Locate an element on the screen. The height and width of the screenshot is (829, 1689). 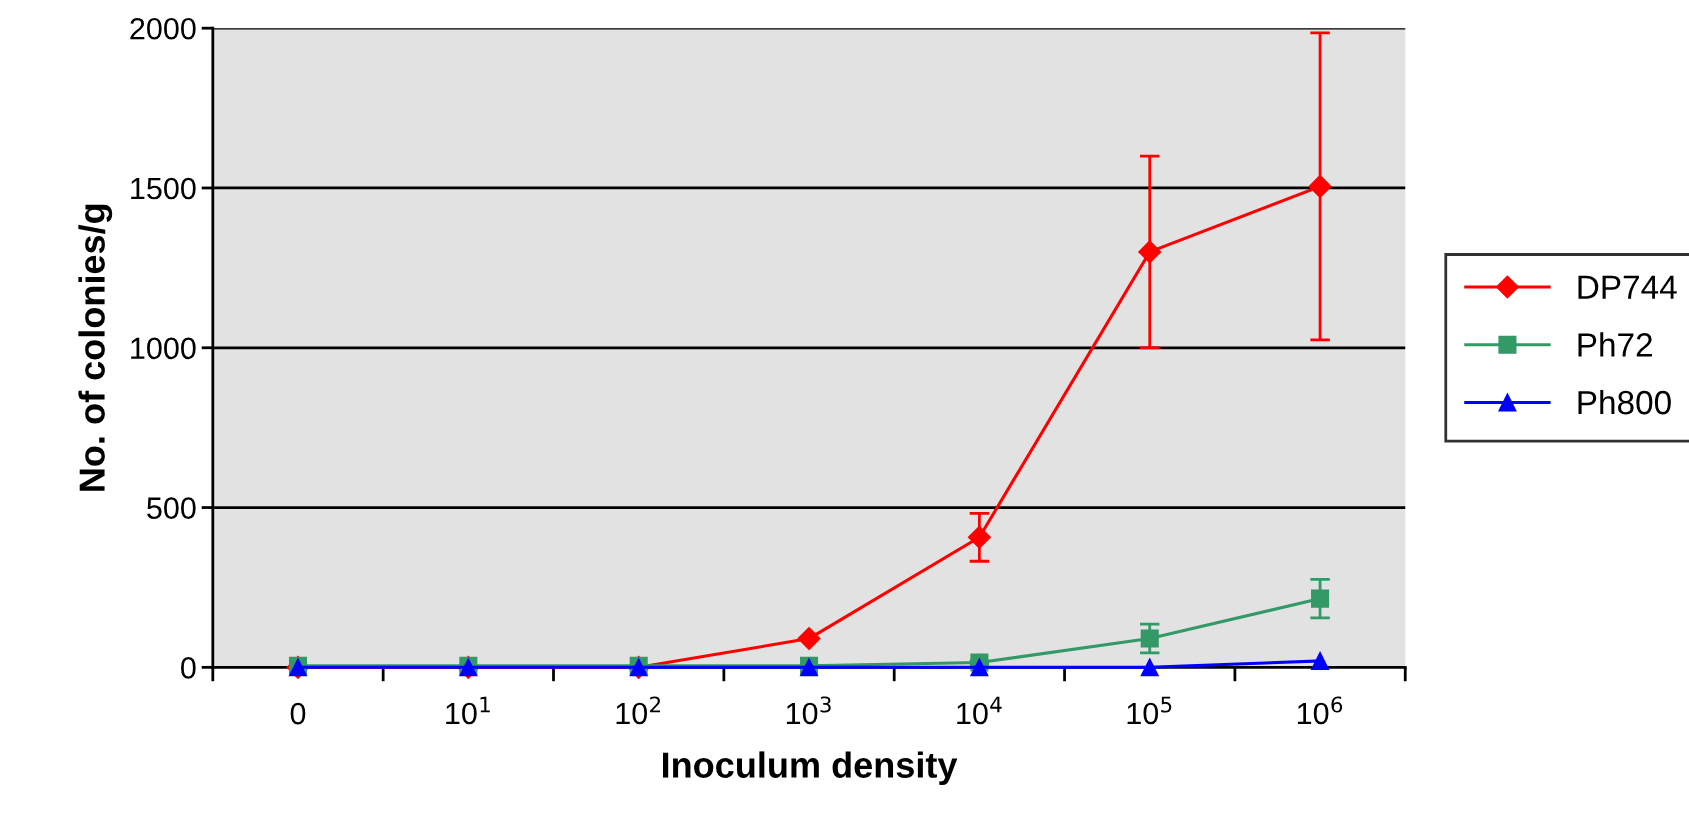
legend-label: Ph800 is located at coordinates (1624, 402).